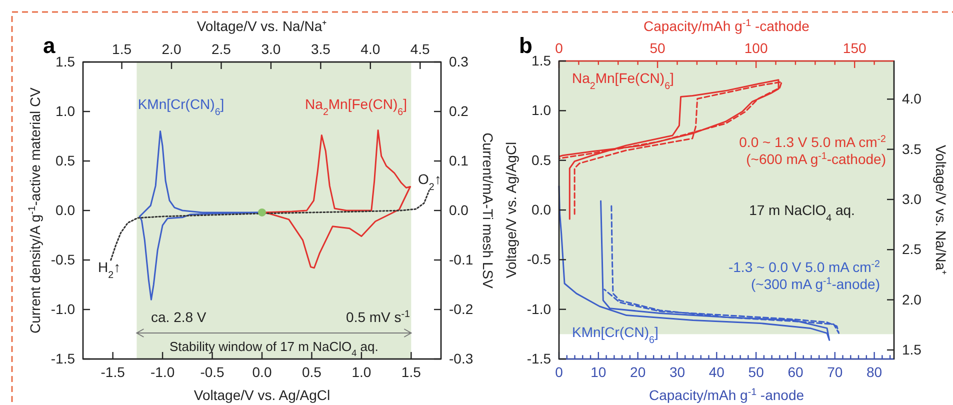 The height and width of the screenshot is (405, 953). What do you see at coordinates (598, 372) in the screenshot?
I see `x-tick-label: 10` at bounding box center [598, 372].